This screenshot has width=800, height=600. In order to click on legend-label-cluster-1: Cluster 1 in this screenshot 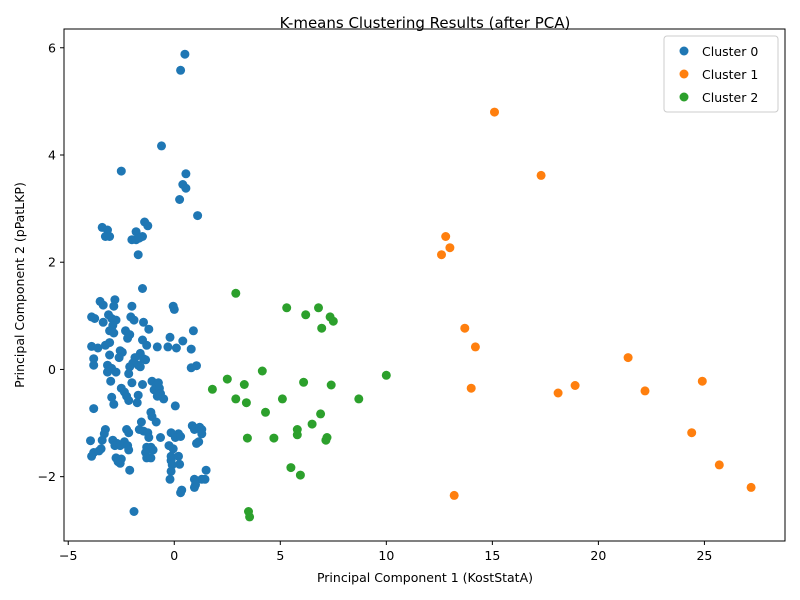, I will do `click(730, 74)`.